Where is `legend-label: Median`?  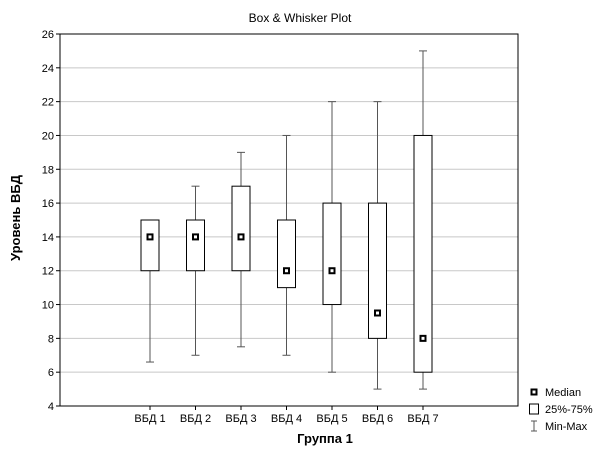 legend-label: Median is located at coordinates (563, 393).